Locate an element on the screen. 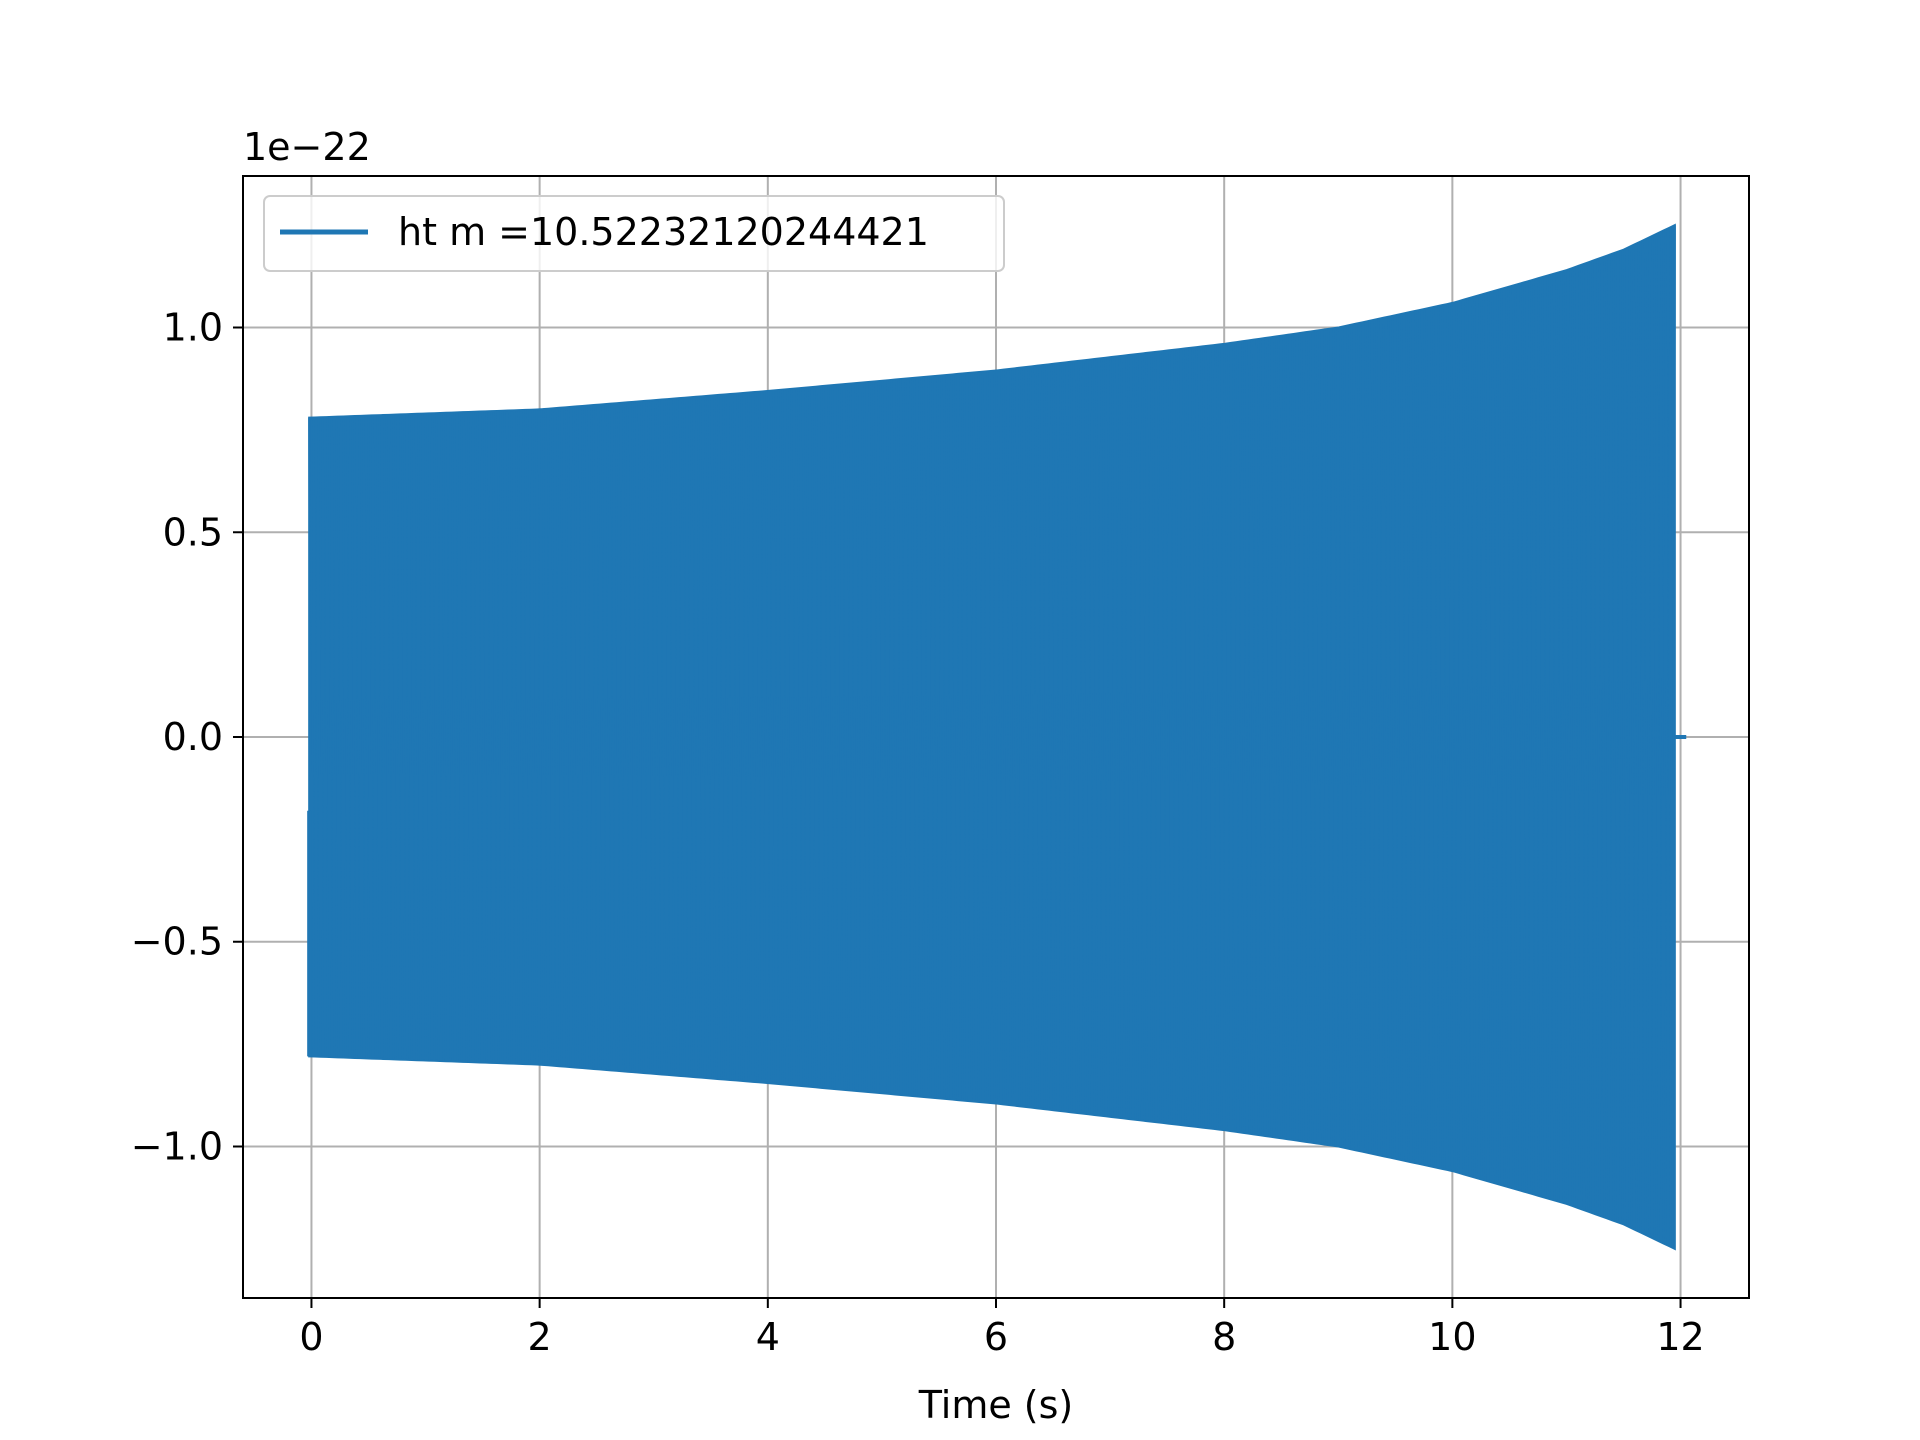 This screenshot has width=1920, height=1440. x-tick-label: 0 is located at coordinates (311, 1337).